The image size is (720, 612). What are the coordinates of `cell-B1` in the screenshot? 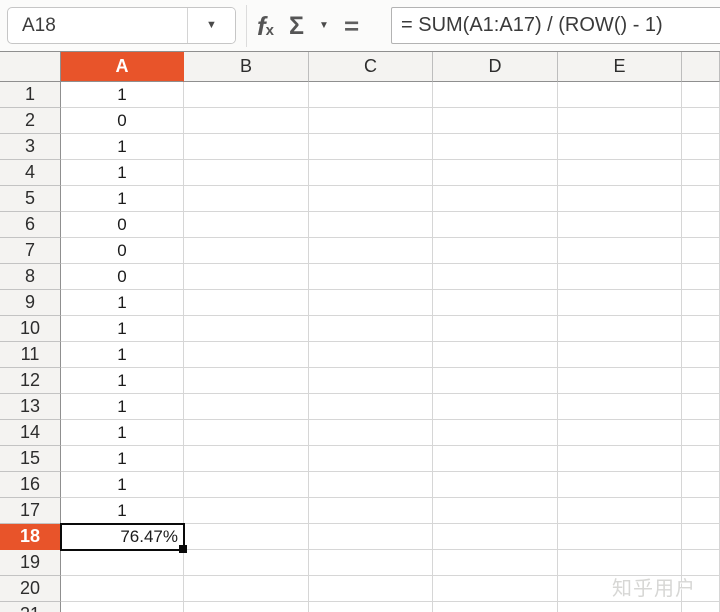 It's located at (246, 95).